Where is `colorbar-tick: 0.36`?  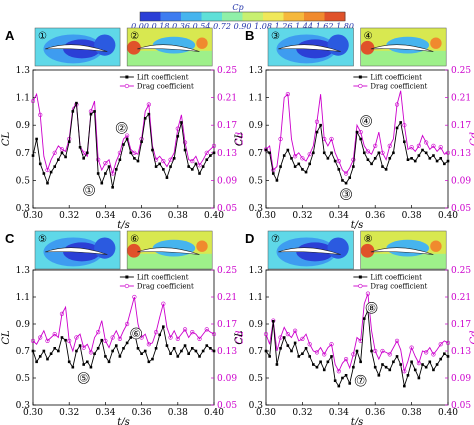
colorbar-tick: 0.36 is located at coordinates (181, 26).